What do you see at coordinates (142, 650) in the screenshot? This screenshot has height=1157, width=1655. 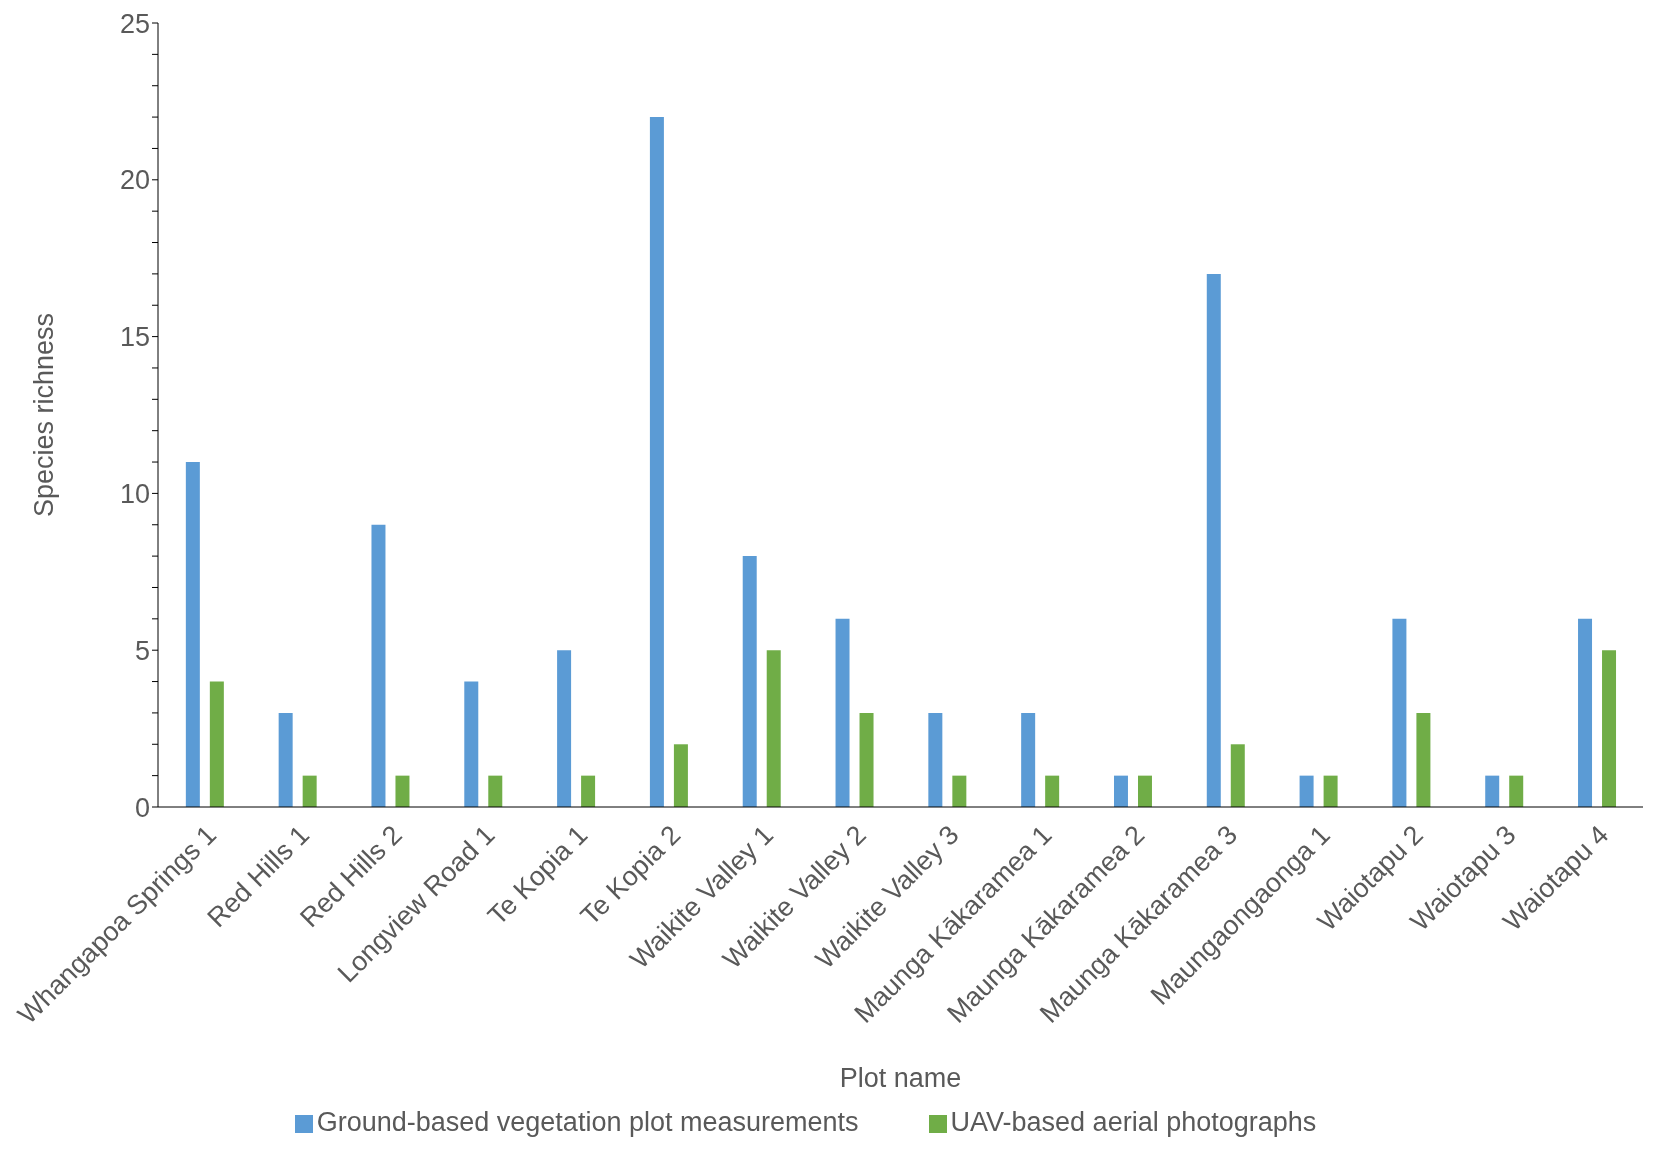 I see `y-tick-label: 5` at bounding box center [142, 650].